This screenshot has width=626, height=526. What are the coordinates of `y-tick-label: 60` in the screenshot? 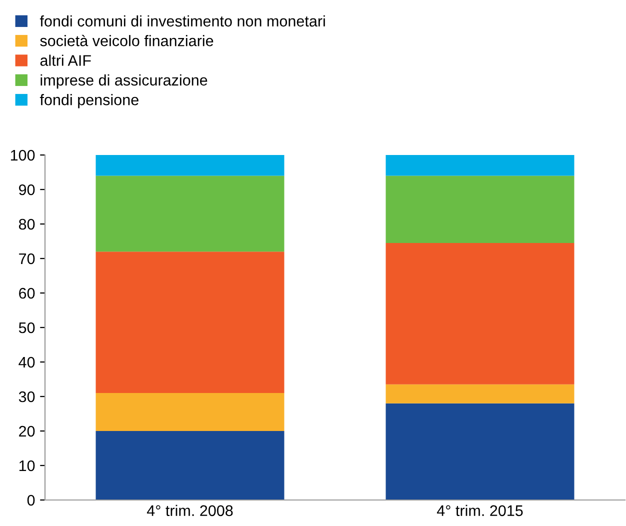 It's located at (27, 293).